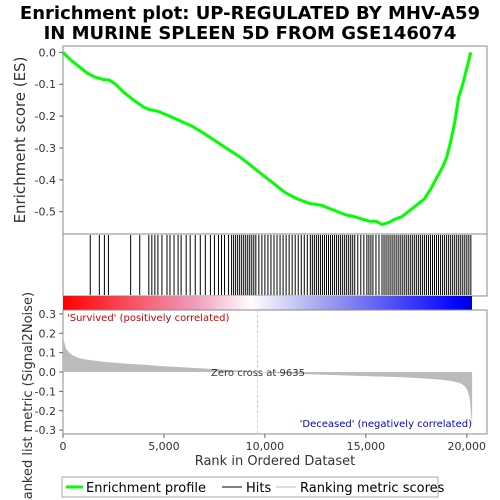 The image size is (500, 500). What do you see at coordinates (28, 396) in the screenshot?
I see `rank-y-axis-label: Ranked list metric (Signal2Noise)` at bounding box center [28, 396].